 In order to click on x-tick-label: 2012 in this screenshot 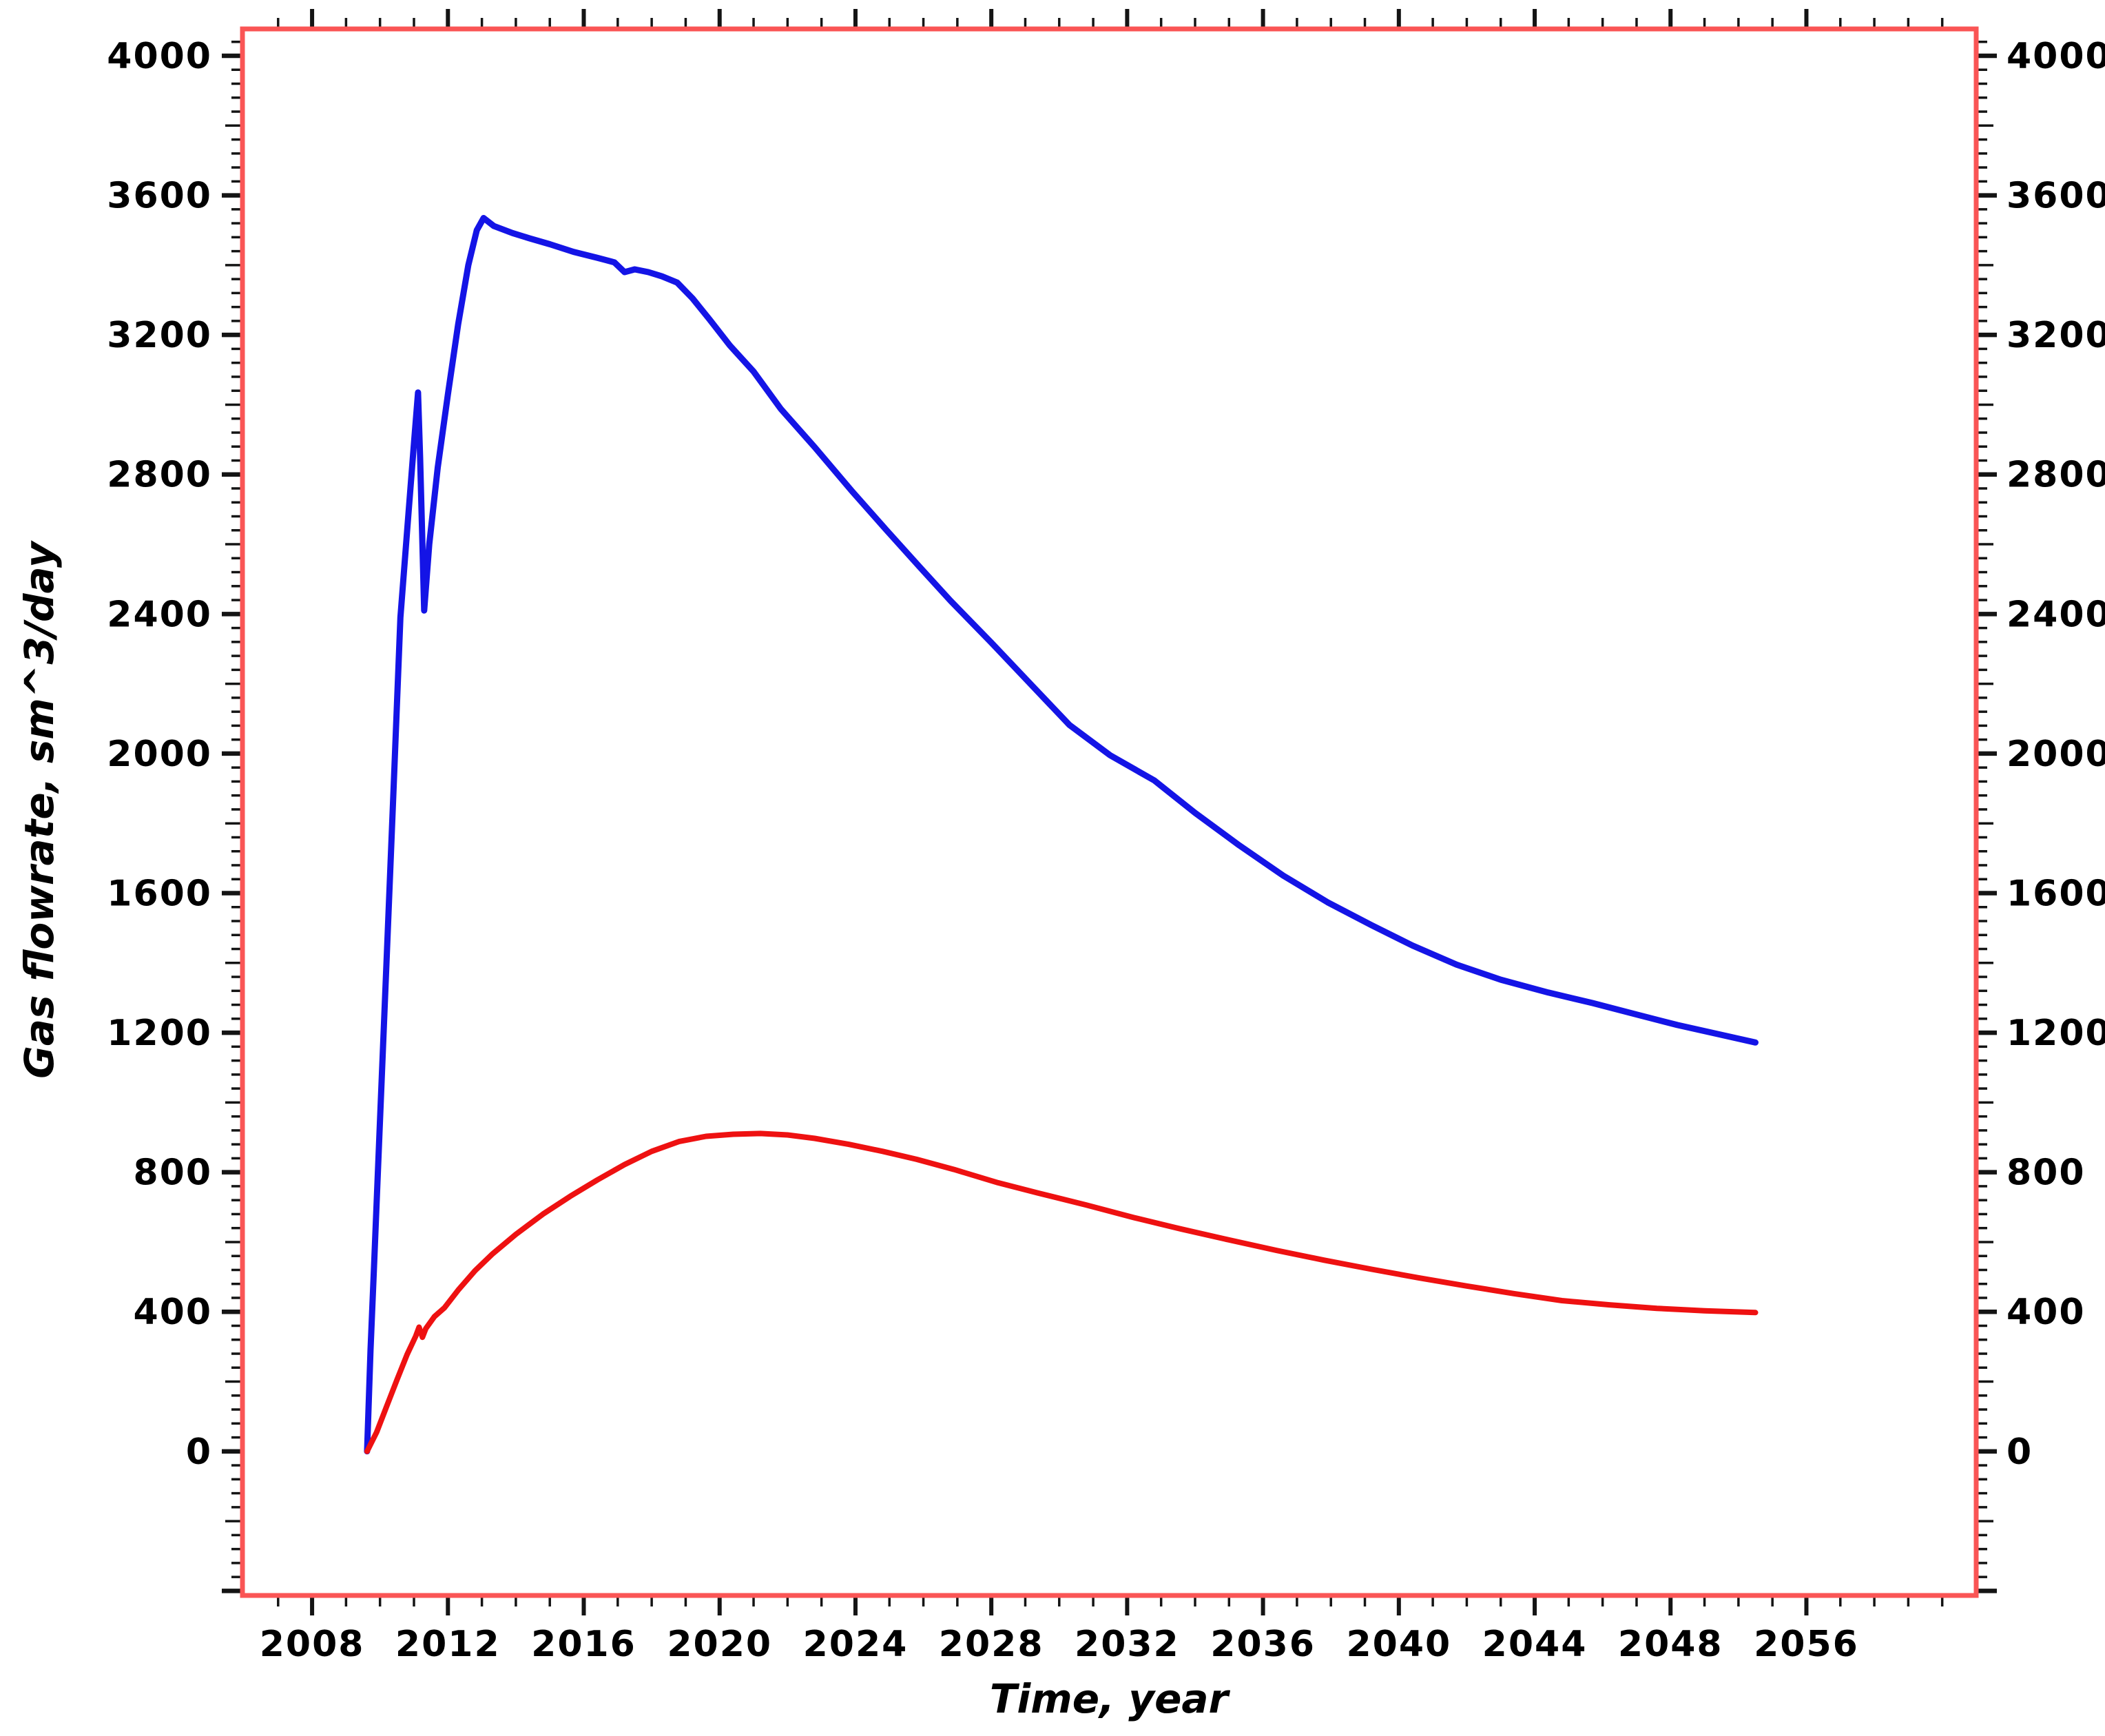, I will do `click(448, 1645)`.